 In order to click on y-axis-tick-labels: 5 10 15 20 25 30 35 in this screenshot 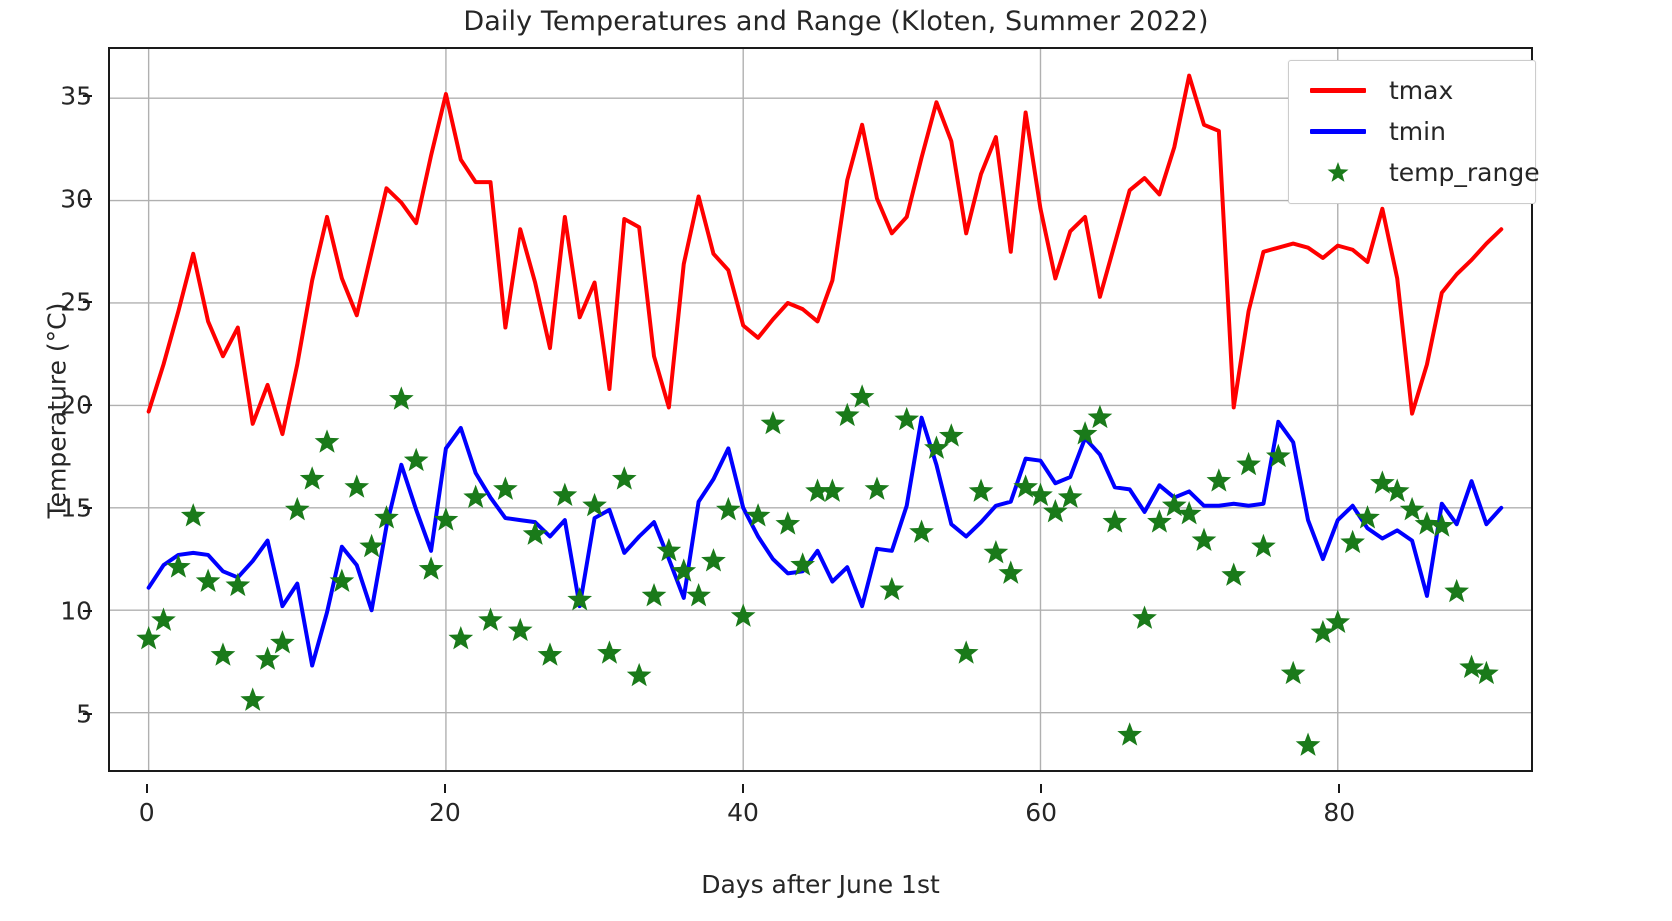, I will do `click(46, 409)`.